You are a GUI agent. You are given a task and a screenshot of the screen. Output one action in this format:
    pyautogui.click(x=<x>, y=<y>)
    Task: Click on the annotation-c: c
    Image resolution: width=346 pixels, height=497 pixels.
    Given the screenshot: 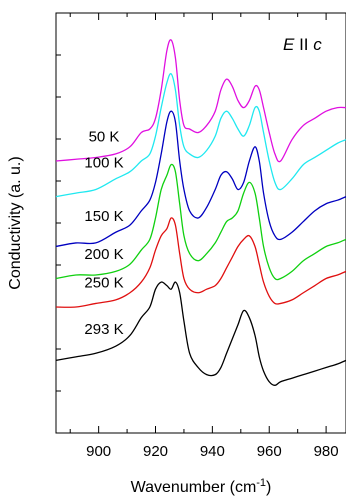 What is the action you would take?
    pyautogui.click(x=317, y=44)
    